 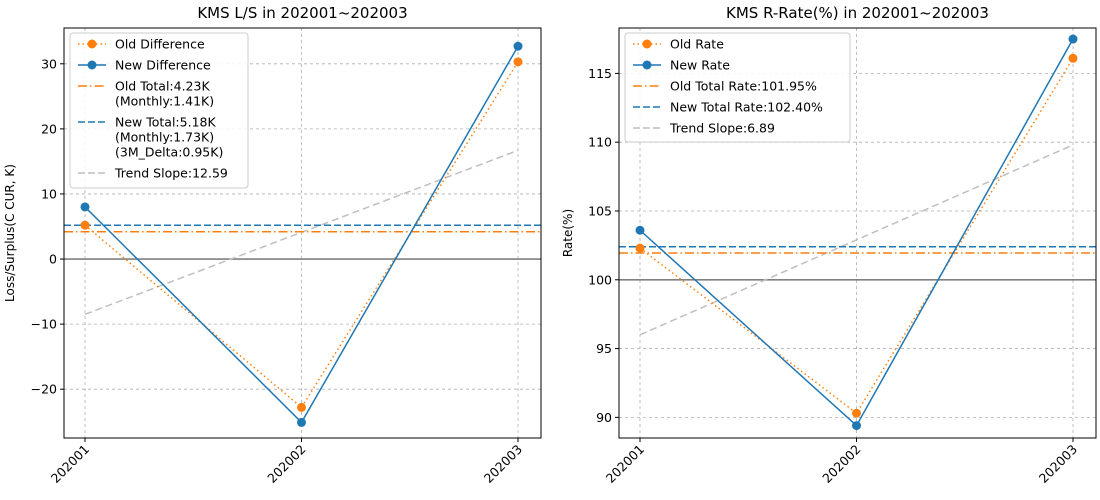 What do you see at coordinates (600, 142) in the screenshot?
I see `y-tick-label: 110` at bounding box center [600, 142].